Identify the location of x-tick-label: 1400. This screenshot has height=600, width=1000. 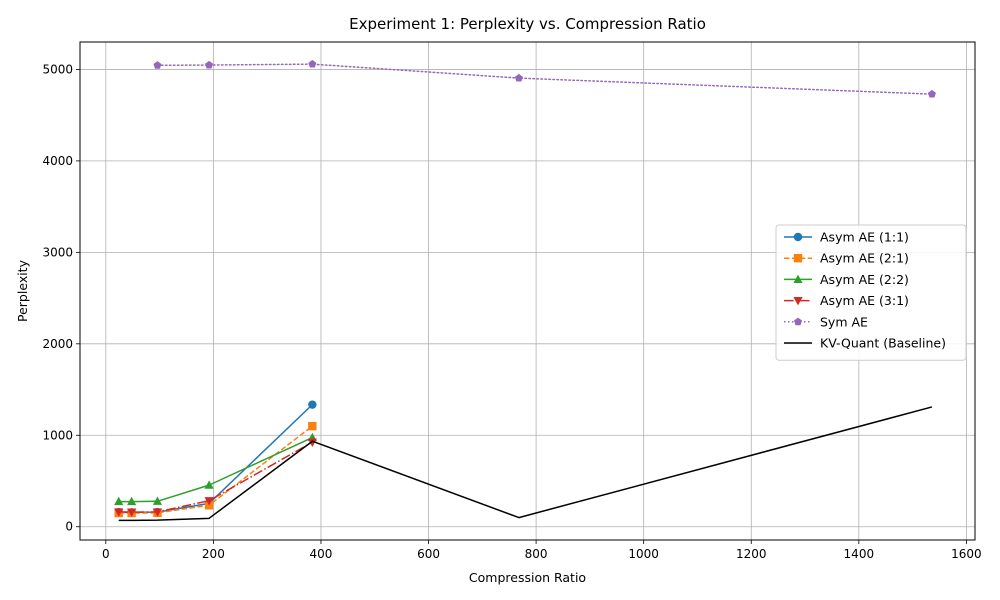
(859, 554).